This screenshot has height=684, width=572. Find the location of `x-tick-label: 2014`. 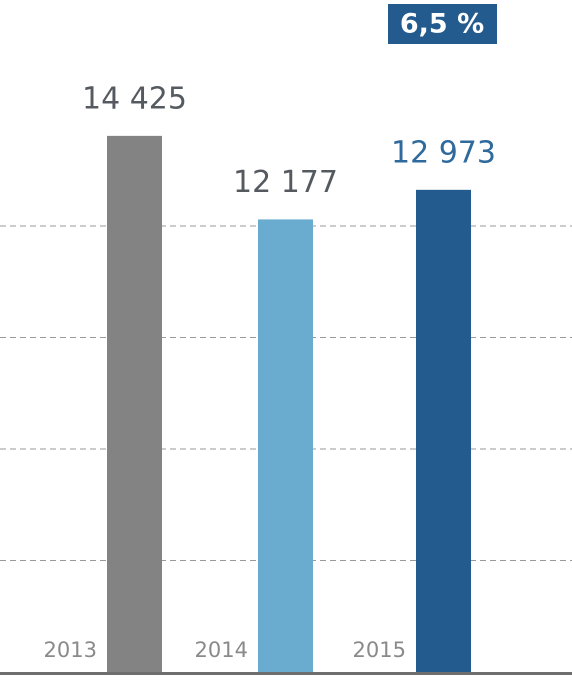

x-tick-label: 2014 is located at coordinates (221, 650).